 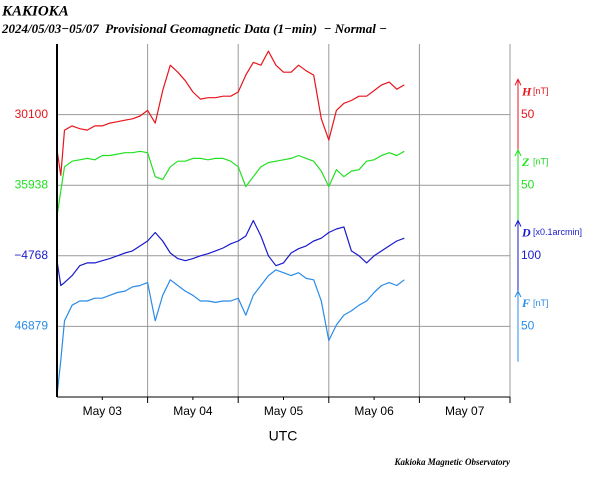 What do you see at coordinates (465, 411) in the screenshot?
I see `x-tick-label: May 07` at bounding box center [465, 411].